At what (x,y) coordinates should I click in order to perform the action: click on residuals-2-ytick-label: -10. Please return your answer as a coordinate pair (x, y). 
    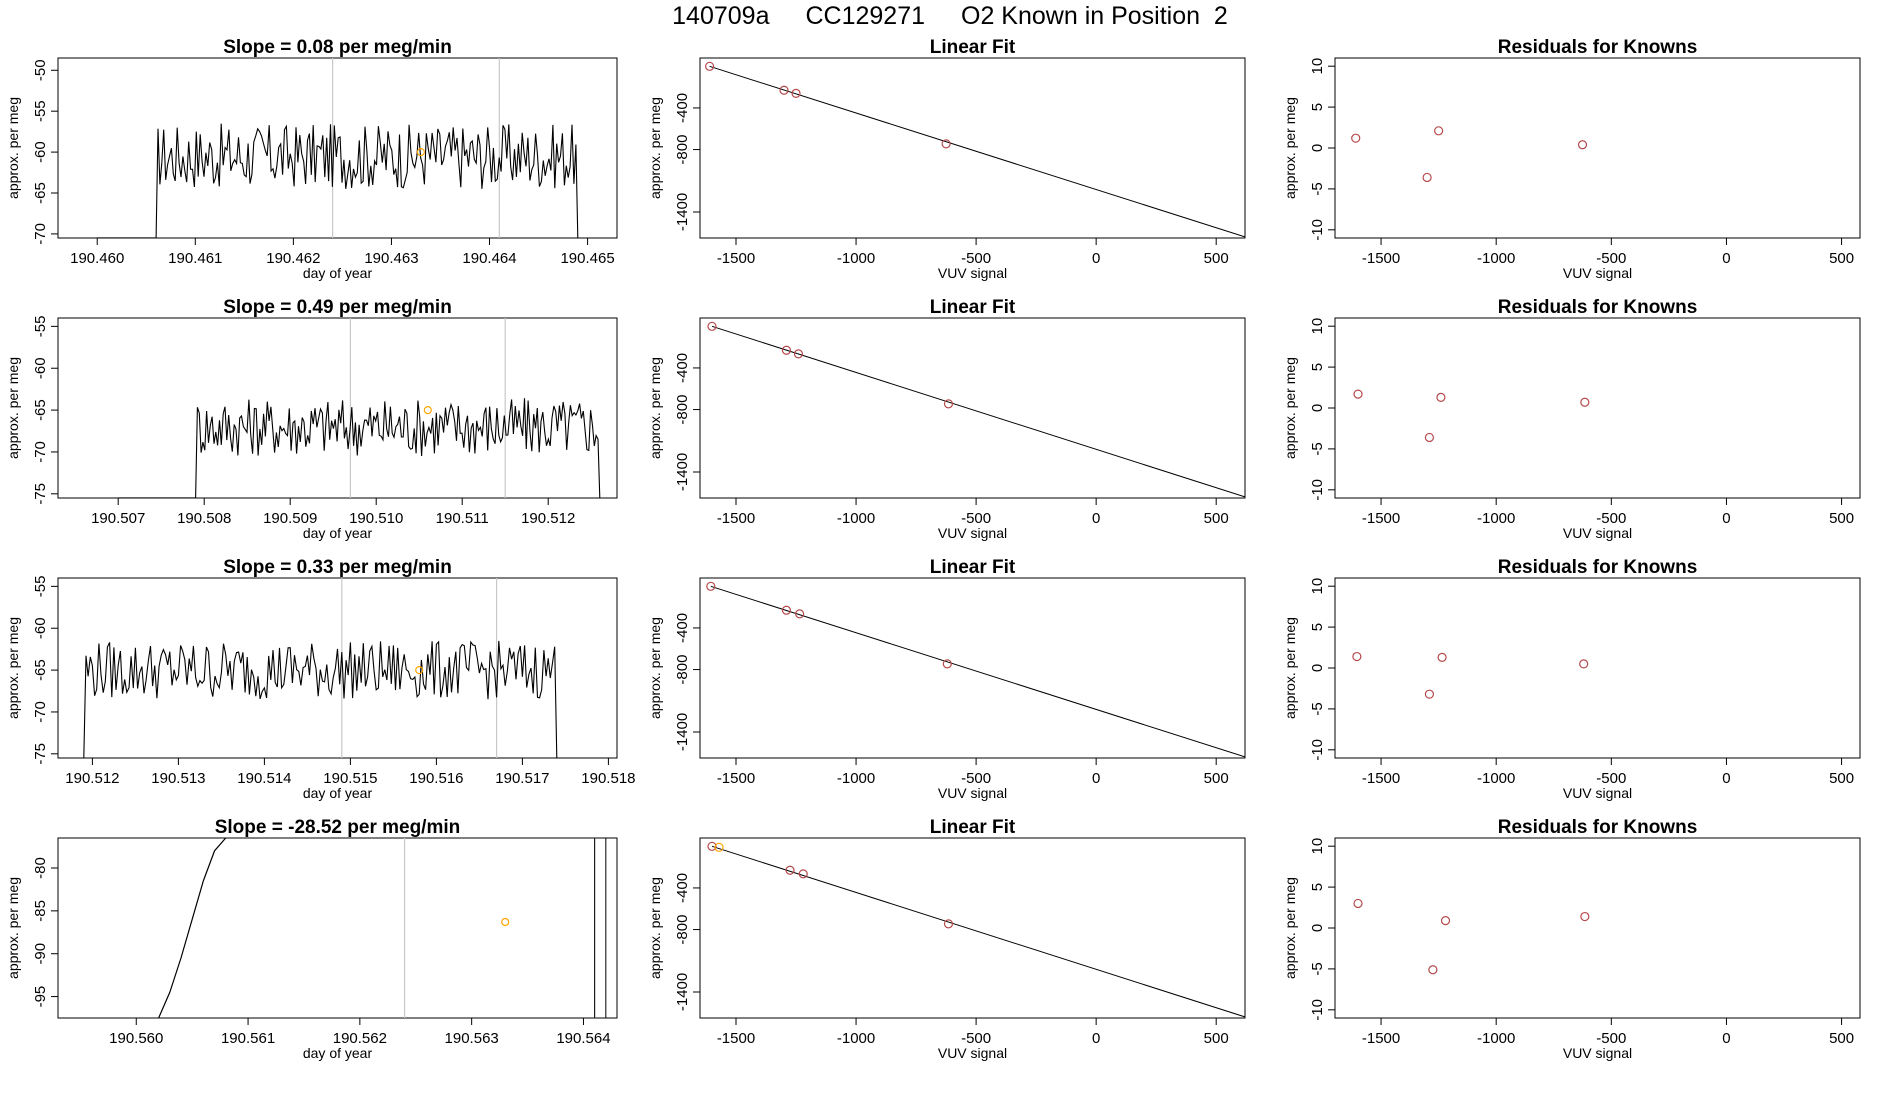
    Looking at the image, I should click on (1317, 490).